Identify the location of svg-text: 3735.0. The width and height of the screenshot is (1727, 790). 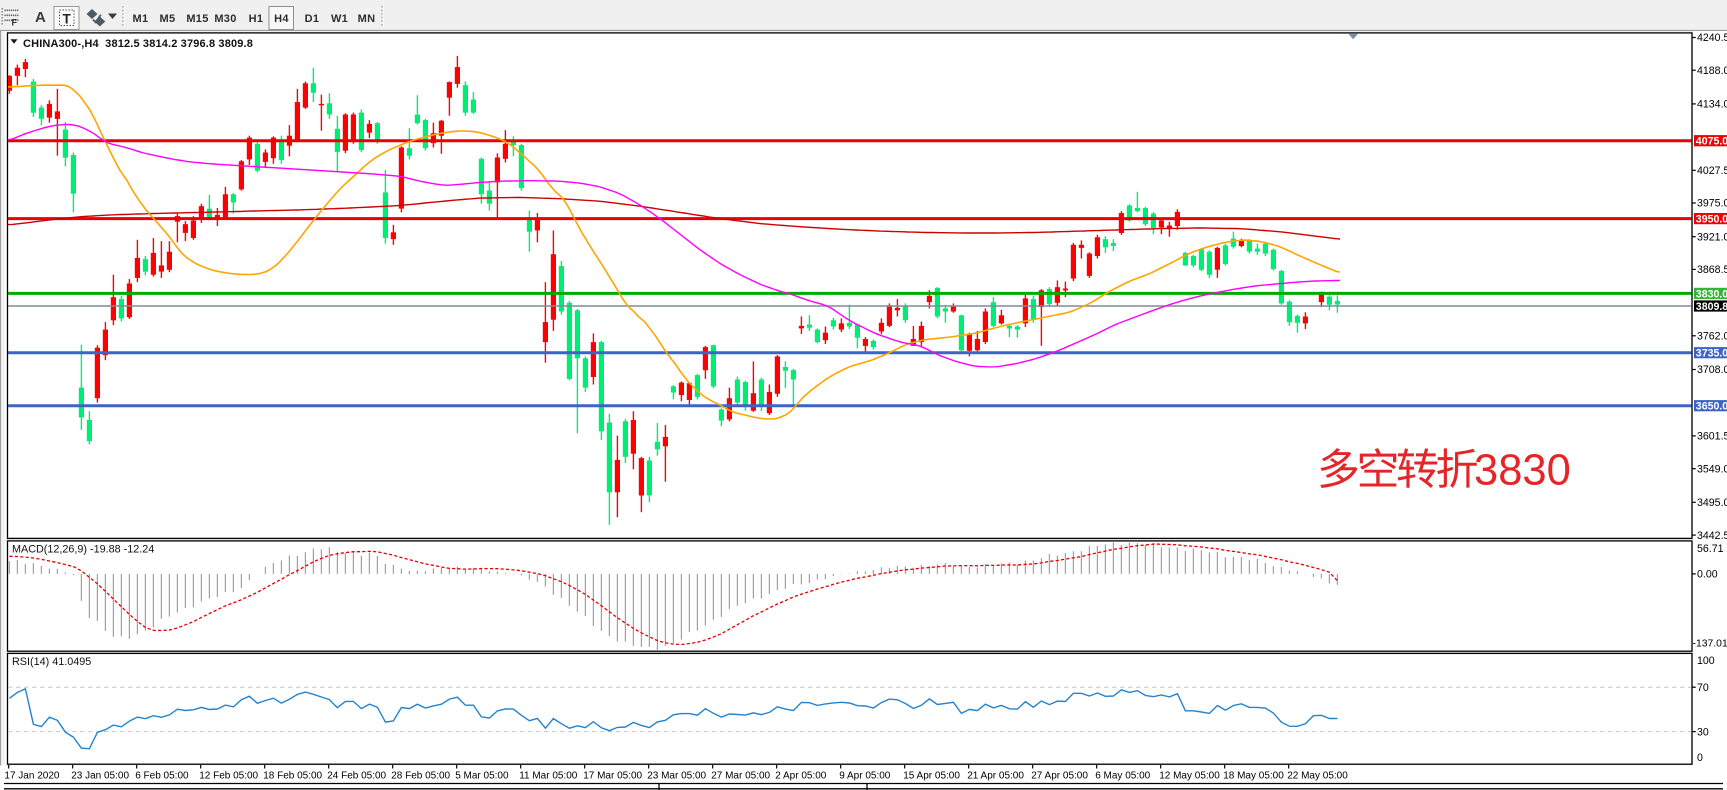
(1711, 354).